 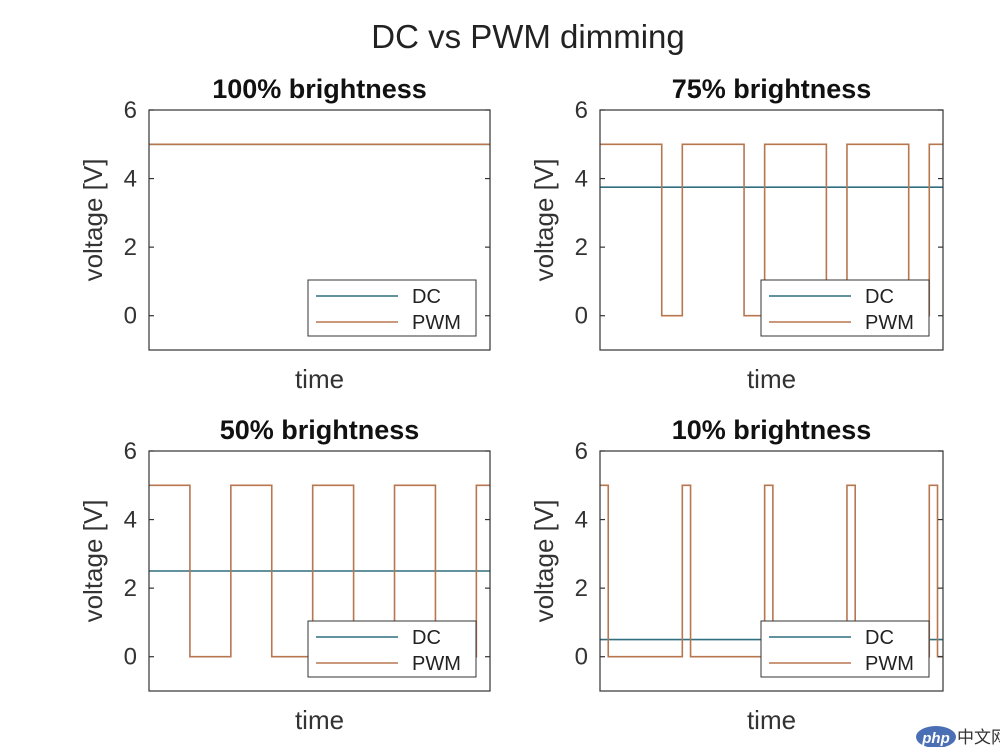 I want to click on watermark-text: 中文网, so click(x=978, y=737).